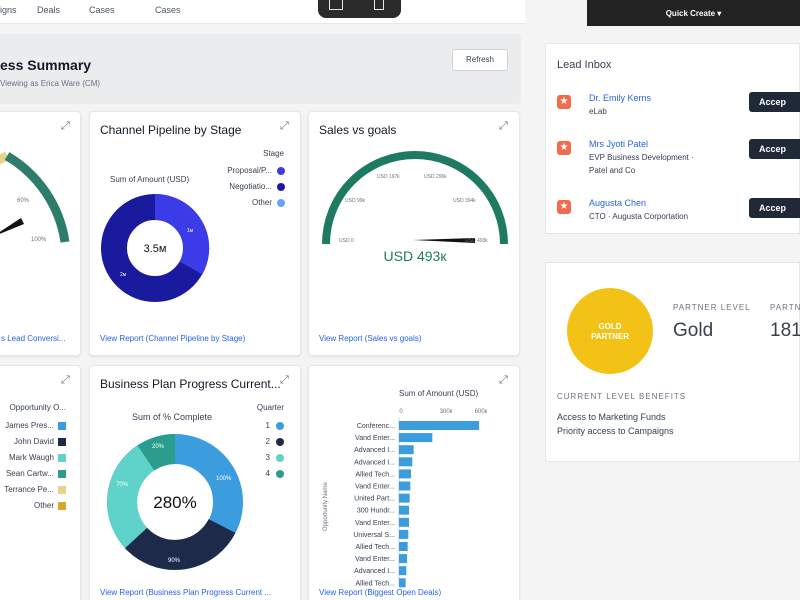 The height and width of the screenshot is (600, 800). I want to click on legend-item: 4, so click(267, 473).